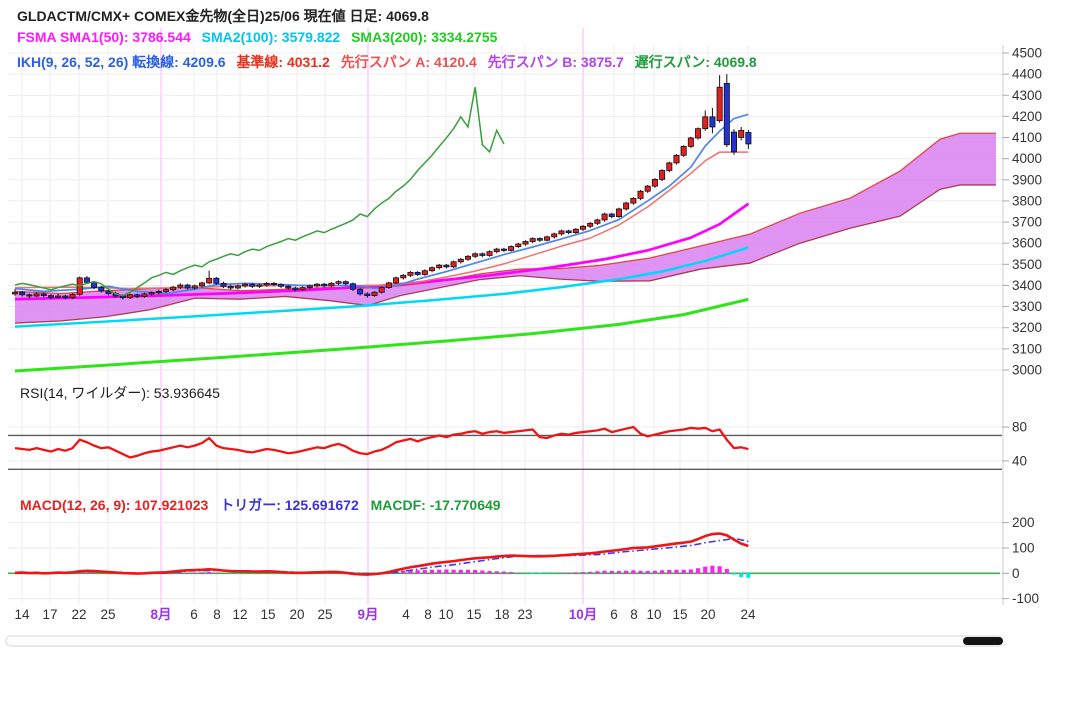 The image size is (1080, 703). Describe the element at coordinates (1027, 200) in the screenshot. I see `price-axis-label: 3800` at that location.